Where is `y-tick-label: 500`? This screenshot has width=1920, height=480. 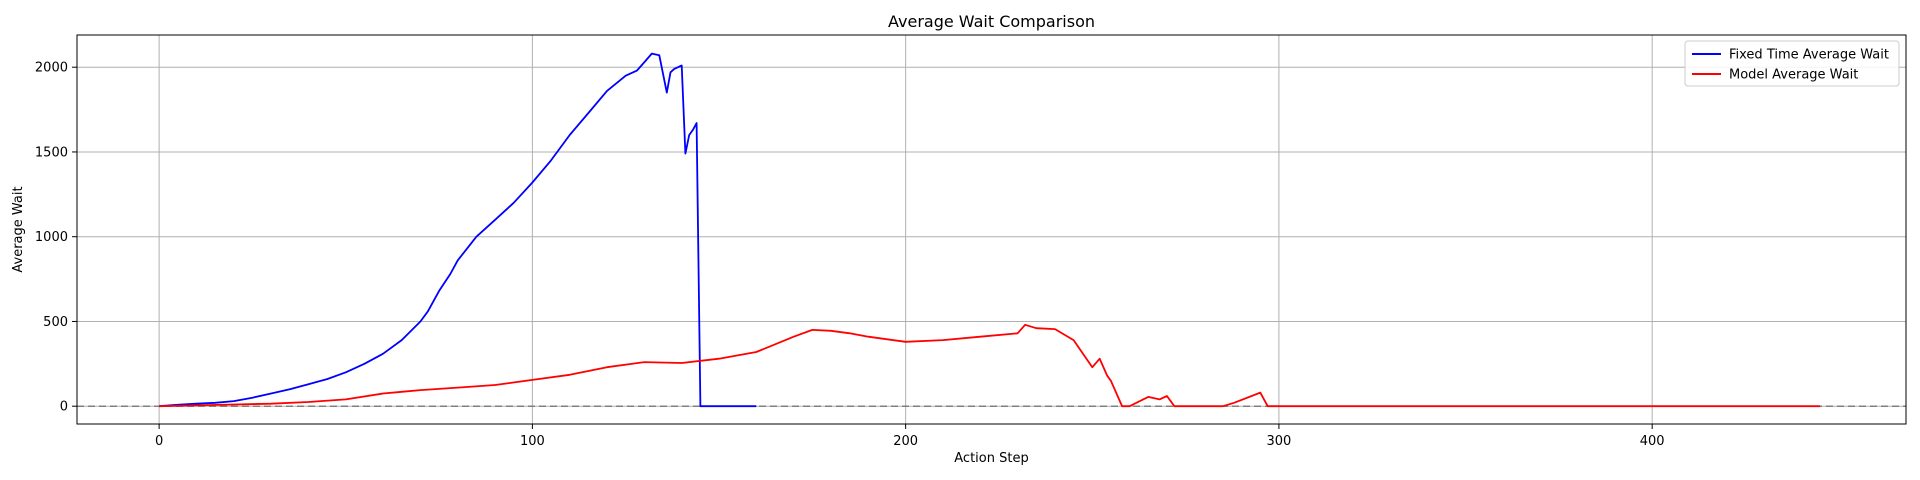
y-tick-label: 500 is located at coordinates (55, 322).